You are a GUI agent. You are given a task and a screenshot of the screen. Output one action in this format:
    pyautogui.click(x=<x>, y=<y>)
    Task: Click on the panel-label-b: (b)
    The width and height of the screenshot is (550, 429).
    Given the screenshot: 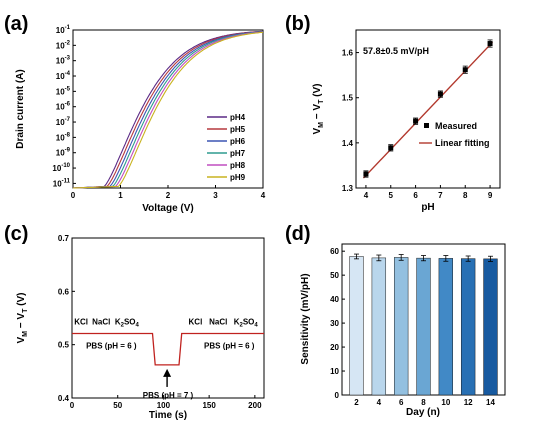 What is the action you would take?
    pyautogui.click(x=298, y=24)
    